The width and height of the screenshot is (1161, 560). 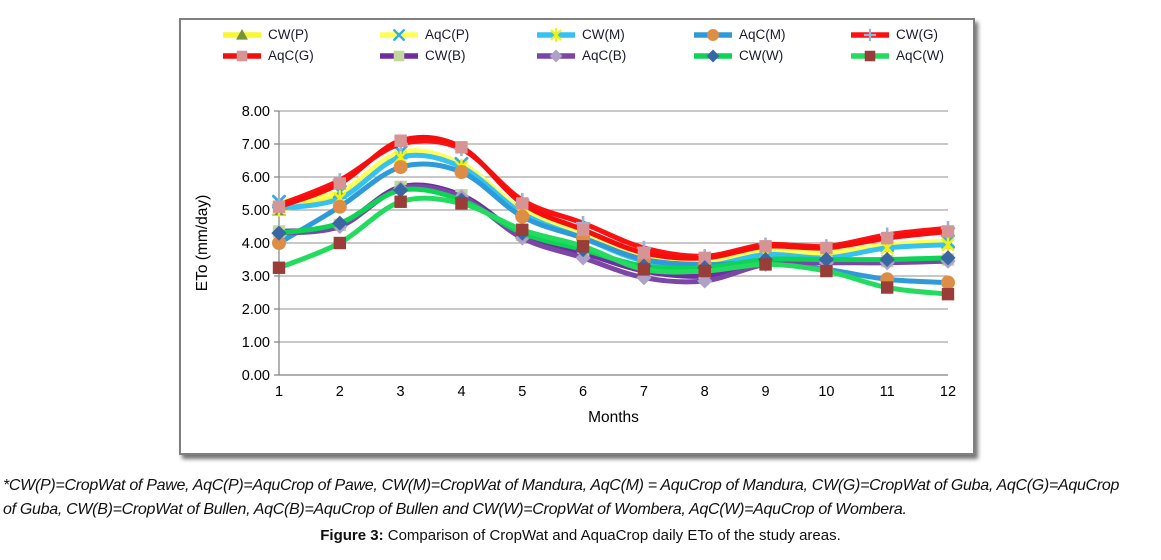 I want to click on plus-marker, so click(x=870, y=34).